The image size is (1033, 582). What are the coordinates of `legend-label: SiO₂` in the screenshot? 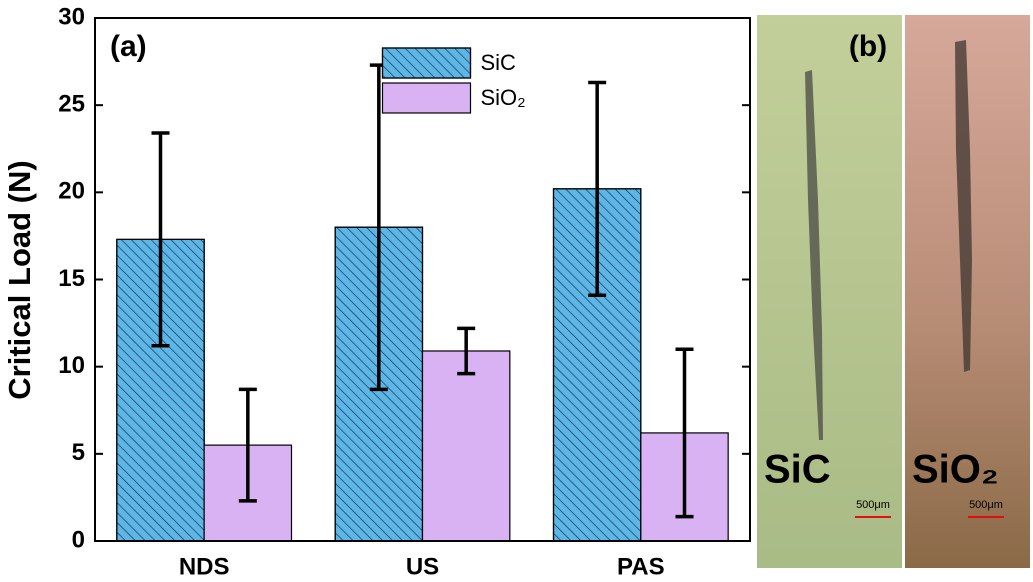 It's located at (503, 97).